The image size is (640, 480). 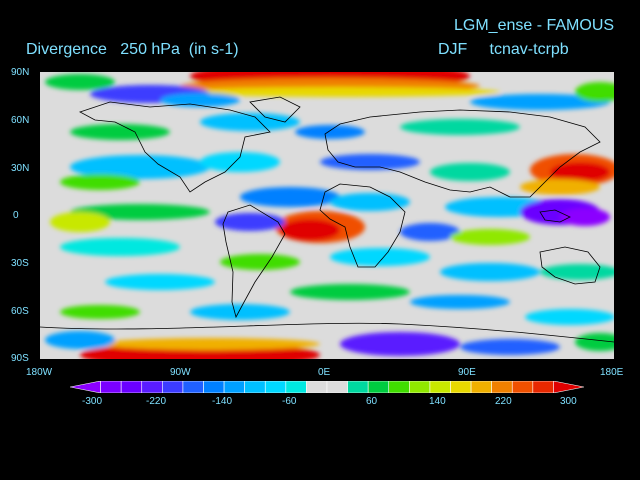 I want to click on run-title: LGM_ense - FAMOUS, so click(x=534, y=25).